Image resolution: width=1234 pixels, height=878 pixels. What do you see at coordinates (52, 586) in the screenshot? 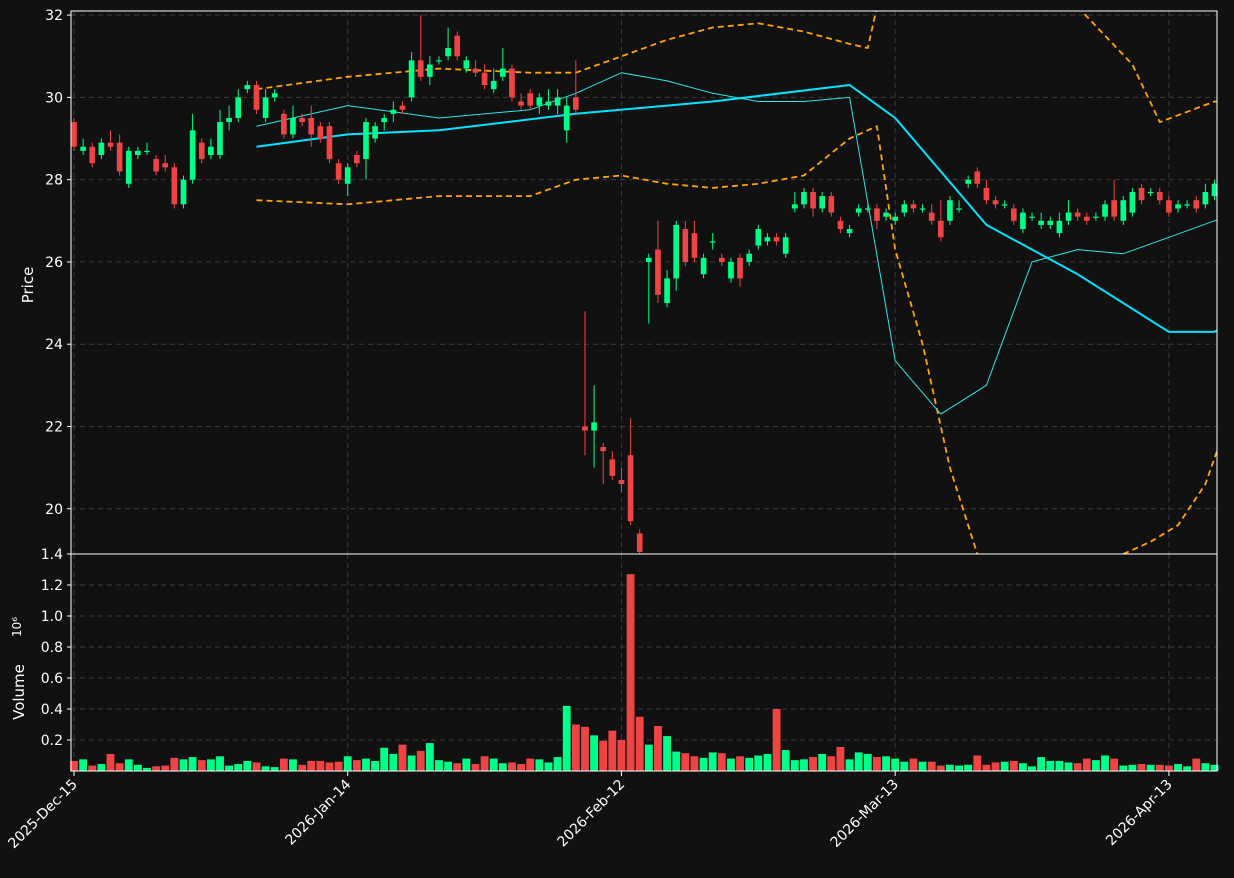
I see `volume-tick-label: 1.2` at bounding box center [52, 586].